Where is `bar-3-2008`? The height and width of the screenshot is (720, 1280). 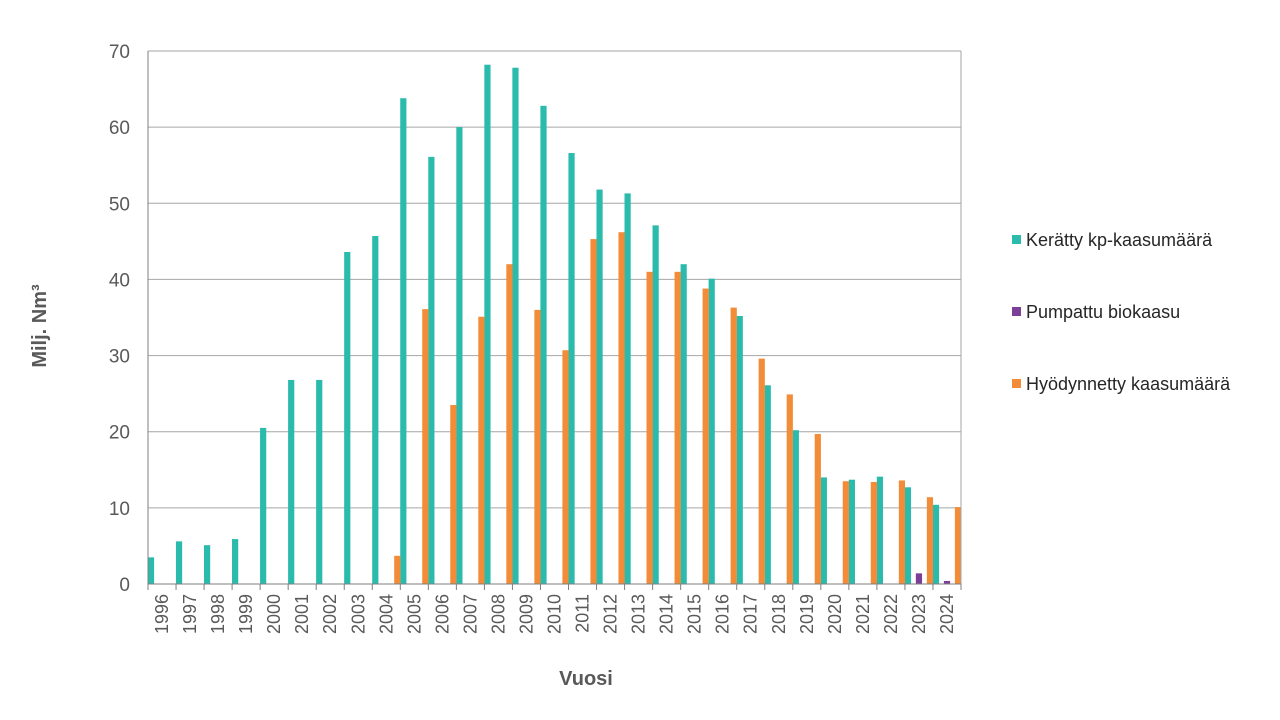 bar-3-2008 is located at coordinates (509, 424).